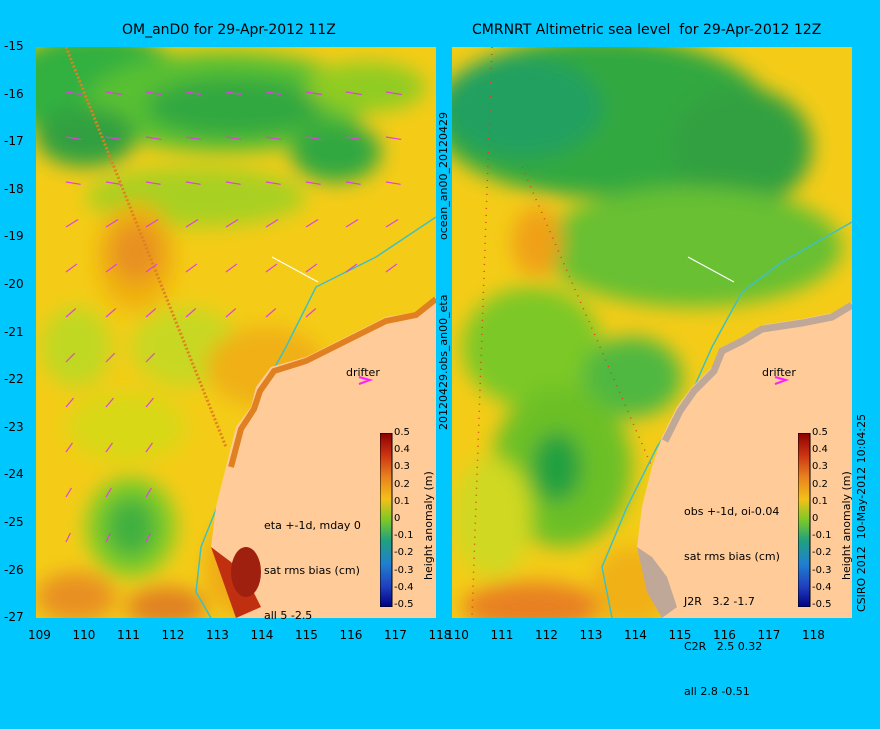 This screenshot has height=729, width=880. Describe the element at coordinates (14, 522) in the screenshot. I see `y-tick-label: -25` at that location.